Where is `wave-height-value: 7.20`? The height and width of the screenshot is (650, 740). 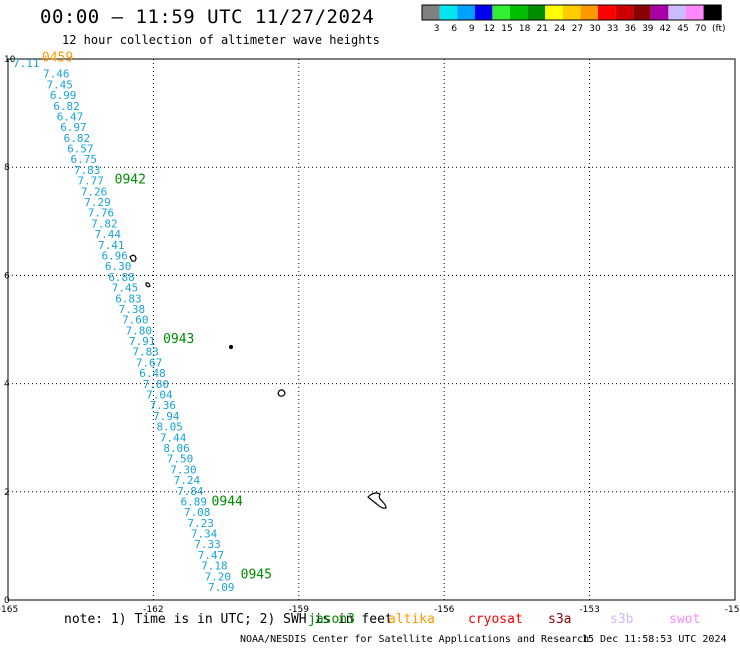
wave-height-value: 7.20 is located at coordinates (218, 576).